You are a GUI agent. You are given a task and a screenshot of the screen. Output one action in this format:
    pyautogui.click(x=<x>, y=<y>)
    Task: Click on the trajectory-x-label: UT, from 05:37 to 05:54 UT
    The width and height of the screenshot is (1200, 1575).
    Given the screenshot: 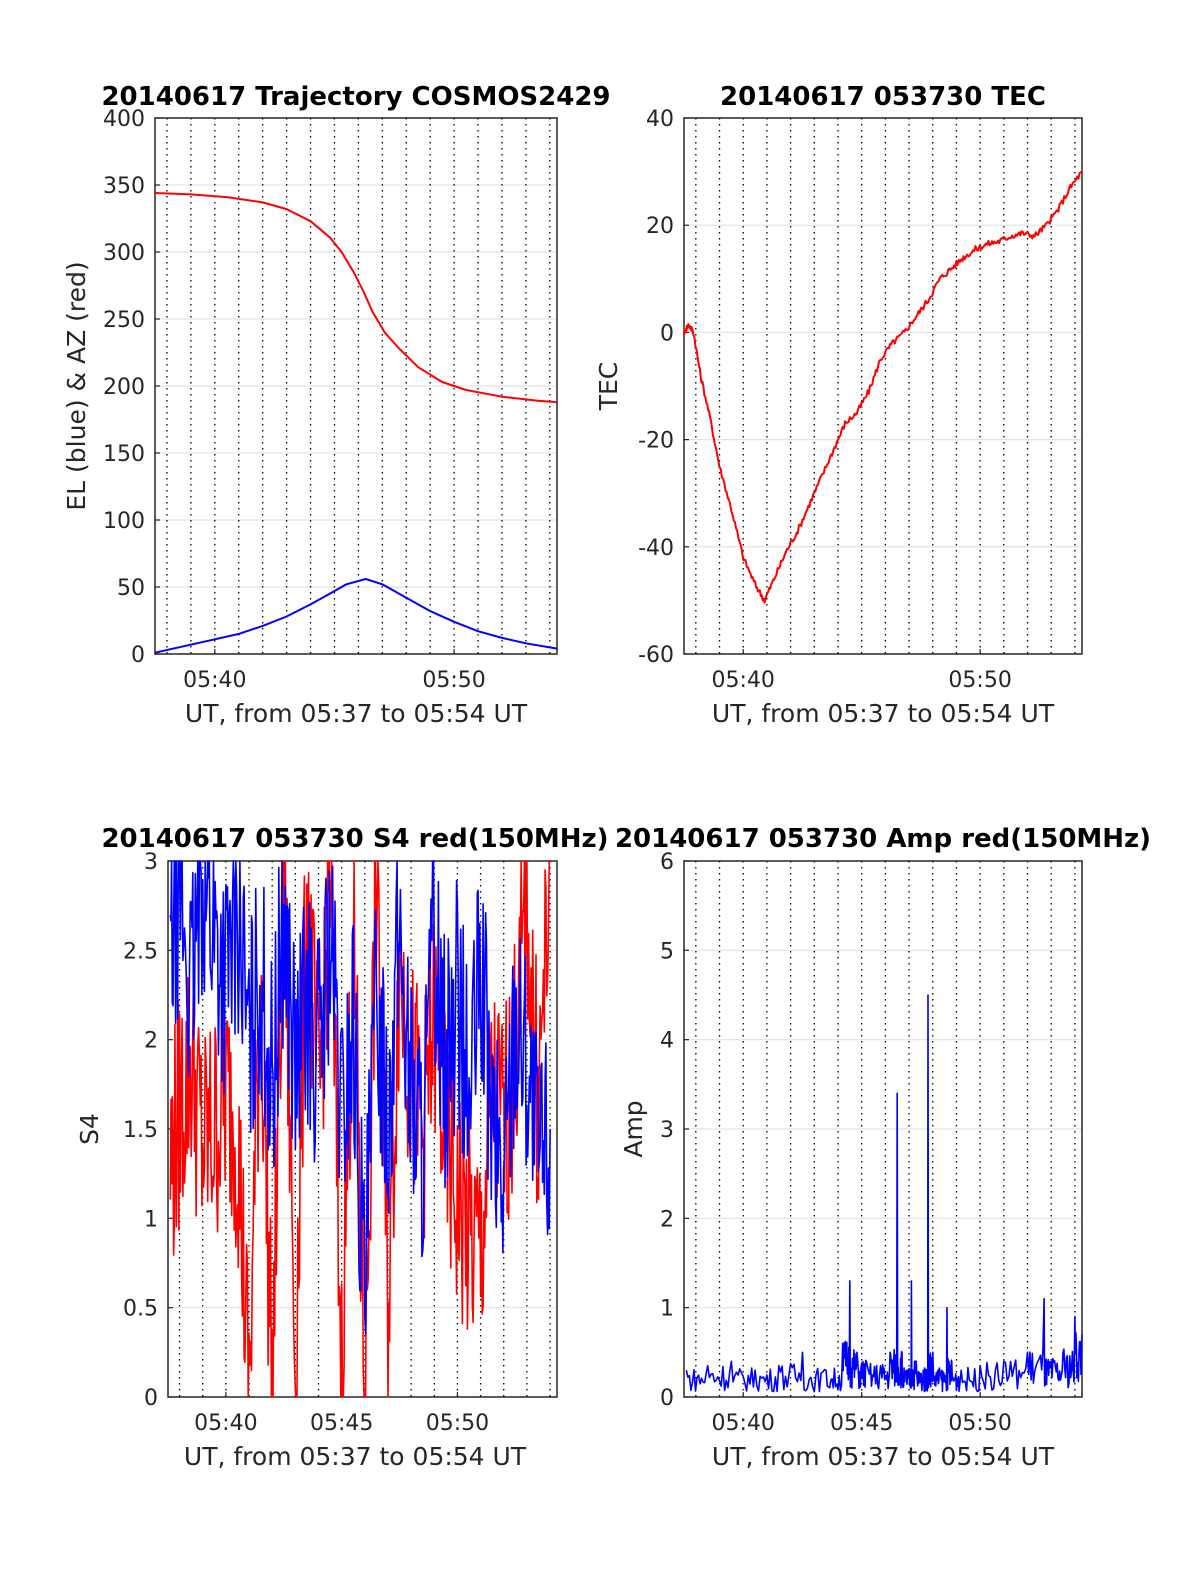 What is the action you would take?
    pyautogui.click(x=356, y=713)
    